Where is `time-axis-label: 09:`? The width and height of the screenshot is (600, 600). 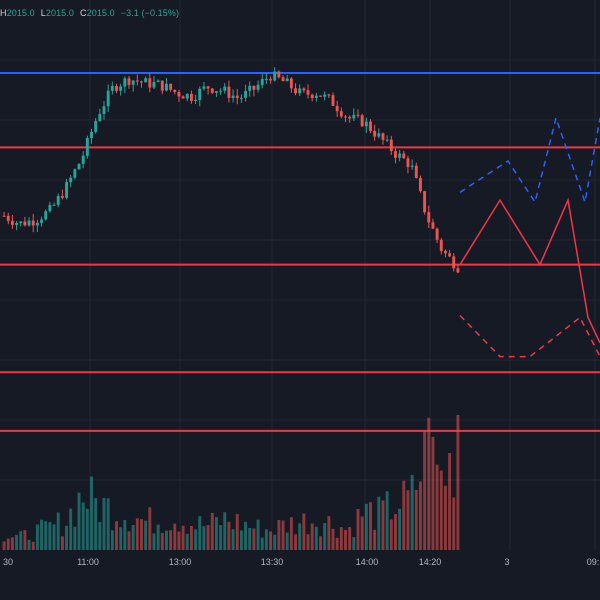
time-axis-label: 09: is located at coordinates (593, 562).